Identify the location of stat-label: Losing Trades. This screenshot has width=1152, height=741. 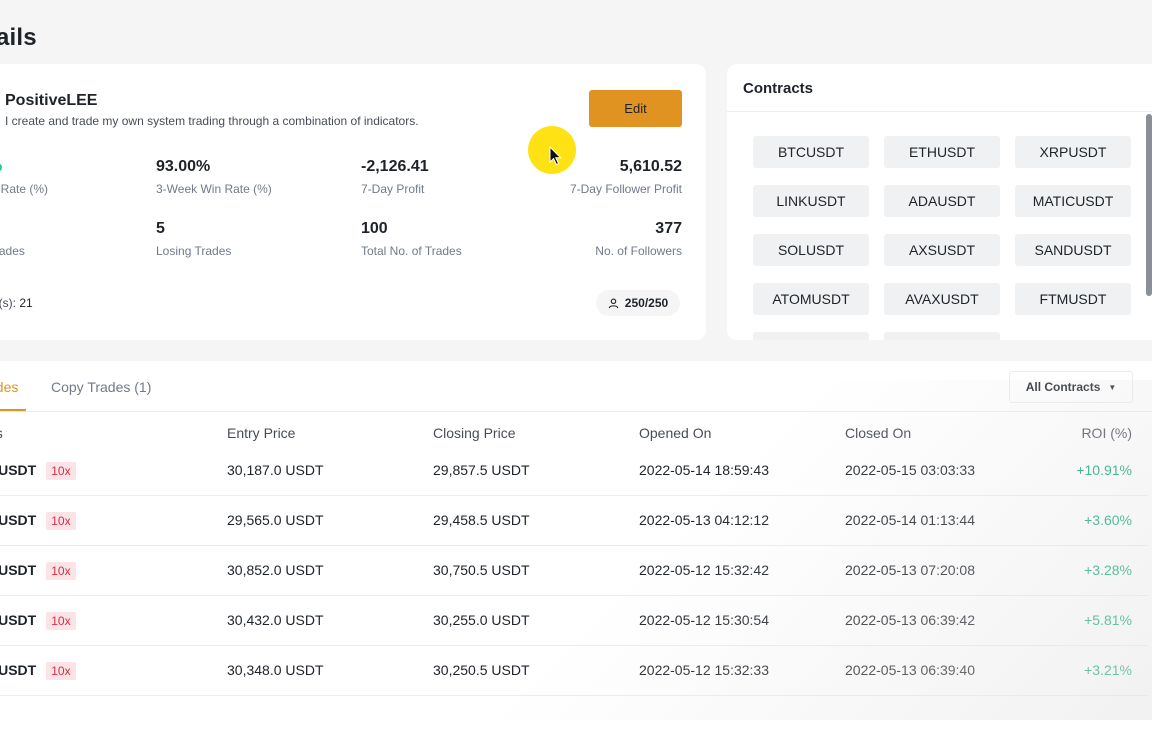
(194, 251).